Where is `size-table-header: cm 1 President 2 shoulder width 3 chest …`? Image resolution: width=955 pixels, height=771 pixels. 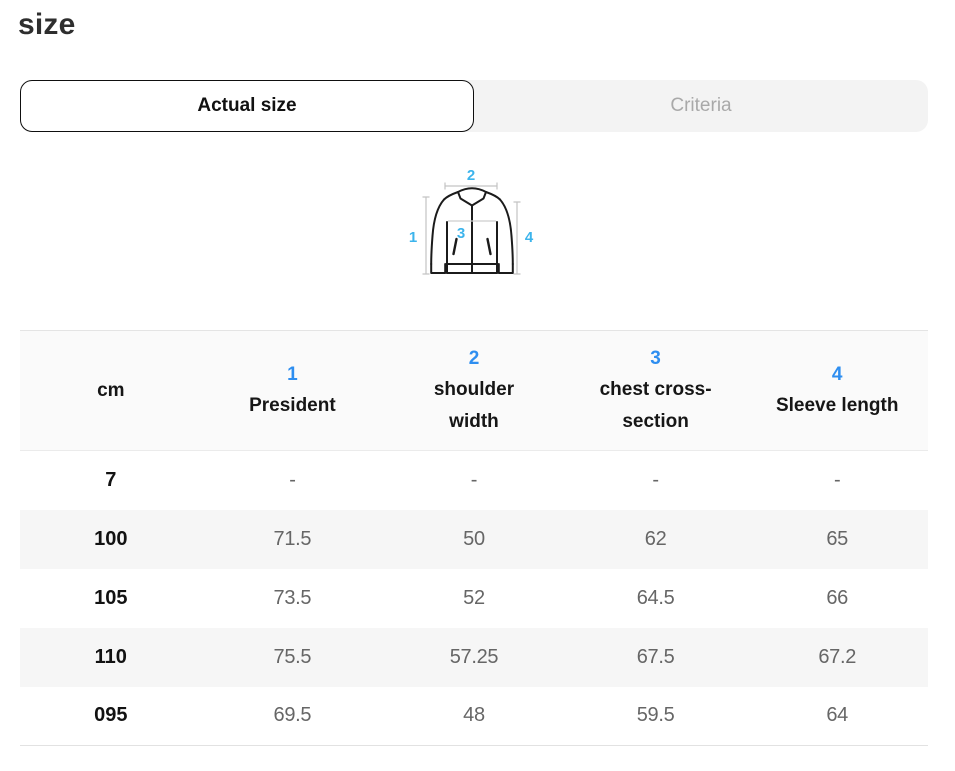
size-table-header: cm 1 President 2 shoulder width 3 chest … is located at coordinates (474, 390).